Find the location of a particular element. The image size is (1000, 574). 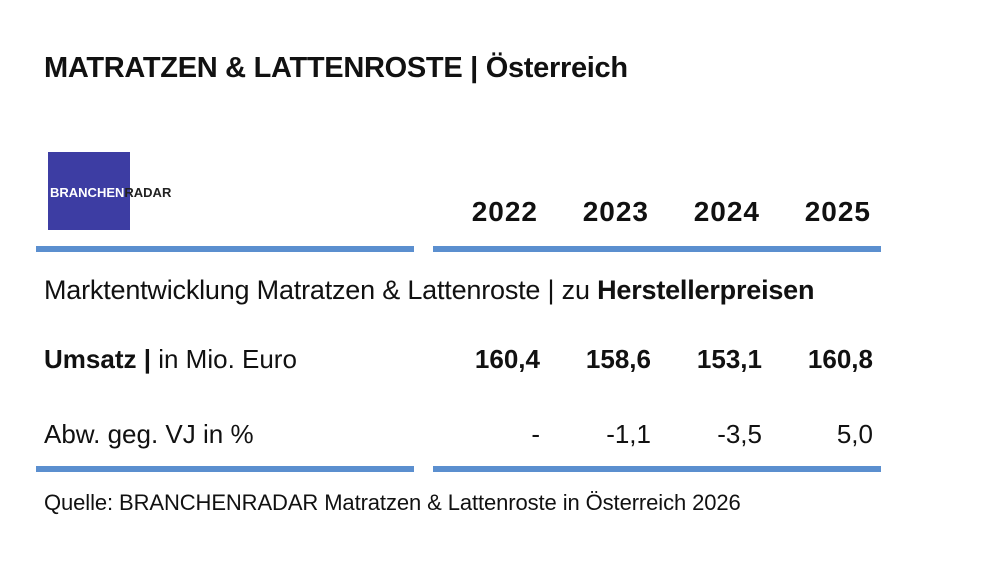

year-header-2023: 2023 is located at coordinates (615, 211).